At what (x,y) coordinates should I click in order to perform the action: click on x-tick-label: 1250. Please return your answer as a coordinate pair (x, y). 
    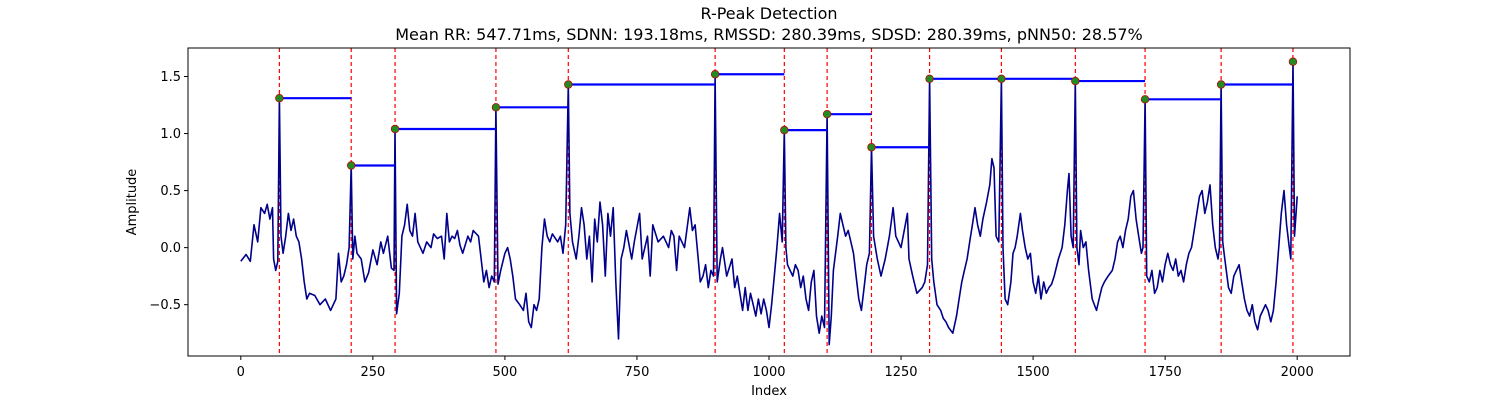
    Looking at the image, I should click on (900, 372).